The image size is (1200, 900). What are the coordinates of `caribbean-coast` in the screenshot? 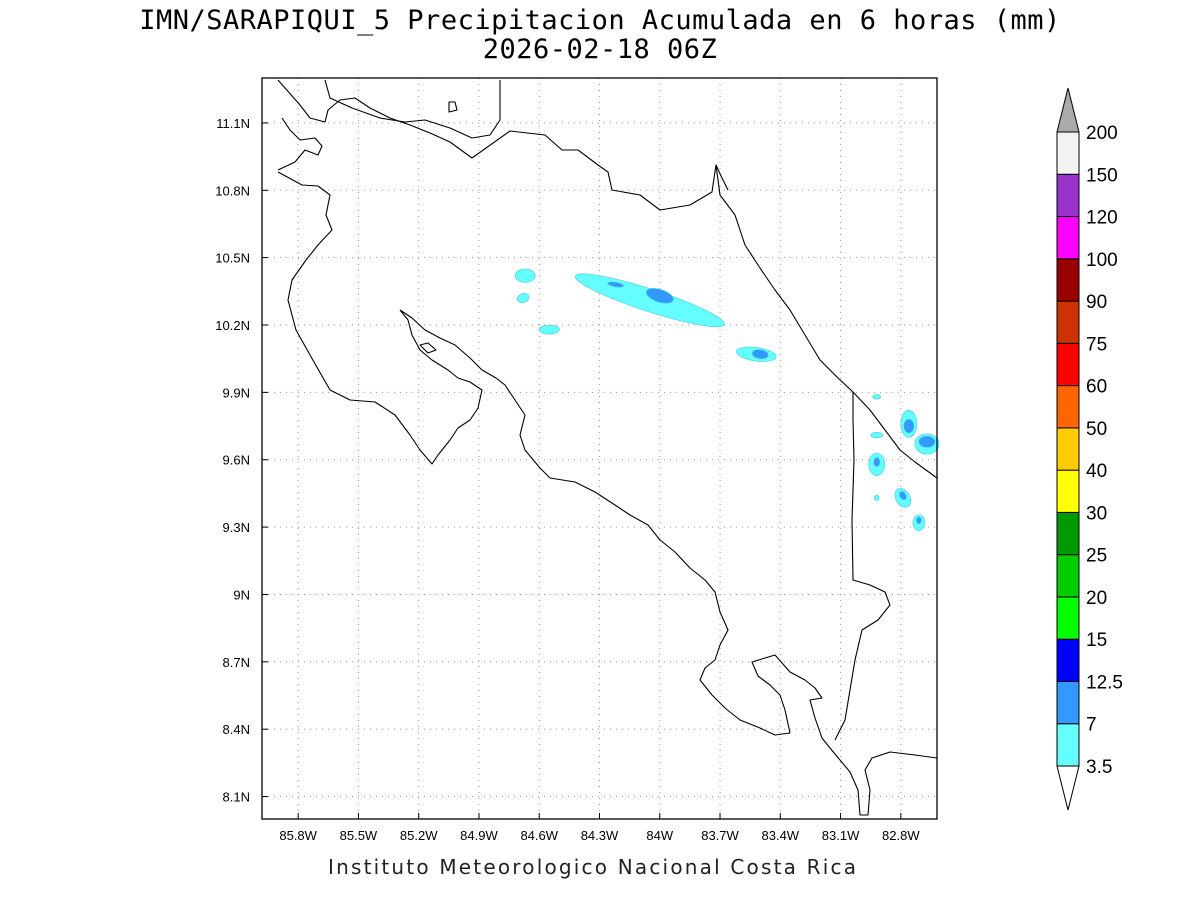 It's located at (826, 321).